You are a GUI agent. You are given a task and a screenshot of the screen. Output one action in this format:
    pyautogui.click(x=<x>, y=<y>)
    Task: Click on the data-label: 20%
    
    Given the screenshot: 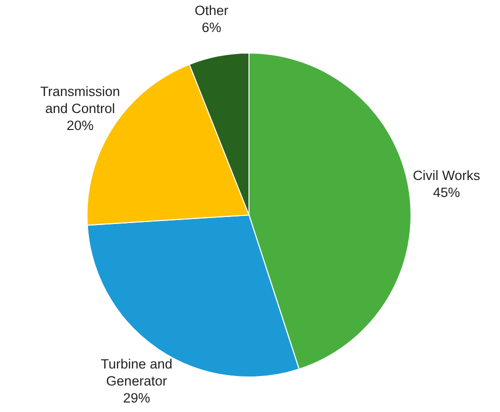 What is the action you would take?
    pyautogui.click(x=80, y=124)
    